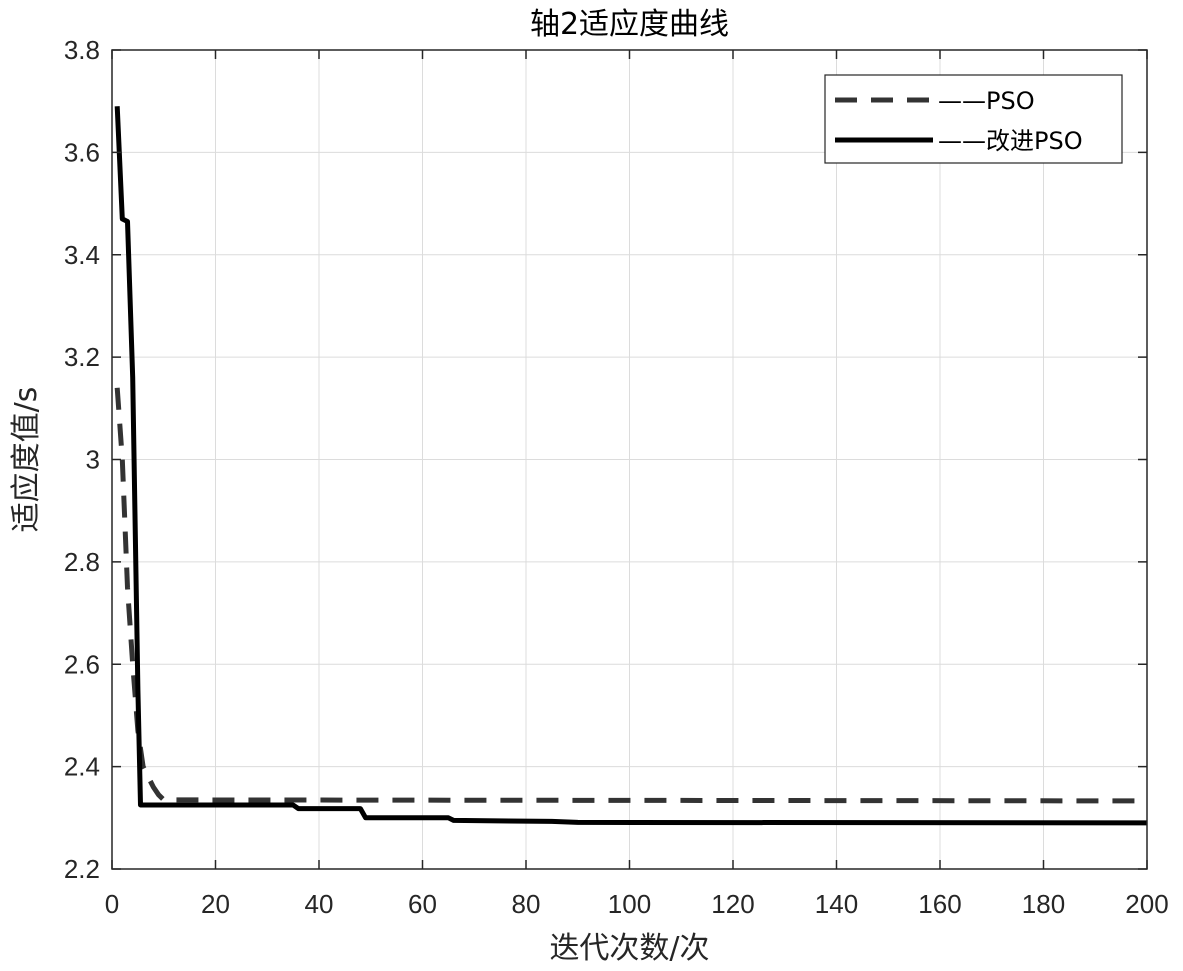 Image resolution: width=1183 pixels, height=971 pixels. Describe the element at coordinates (629, 948) in the screenshot. I see `x-axis-title: 迭代次数/次` at that location.